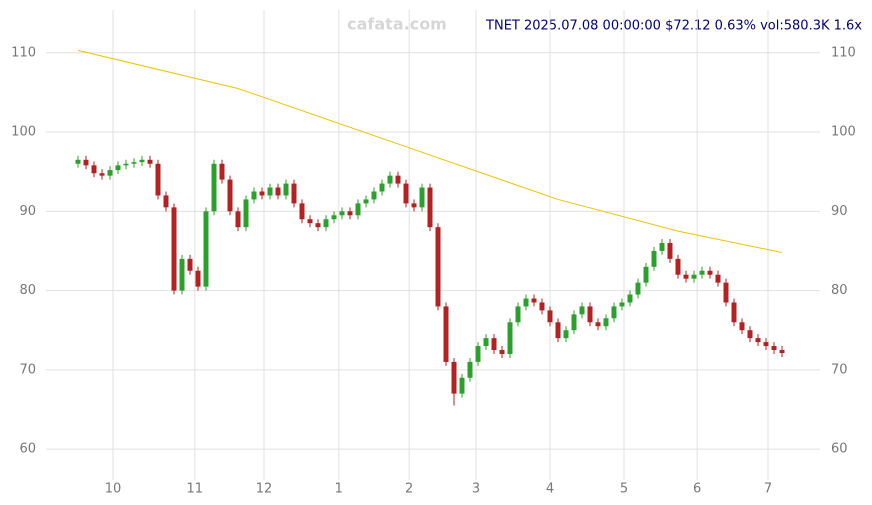 The image size is (872, 505). I want to click on x-tick-label: 1, so click(339, 489).